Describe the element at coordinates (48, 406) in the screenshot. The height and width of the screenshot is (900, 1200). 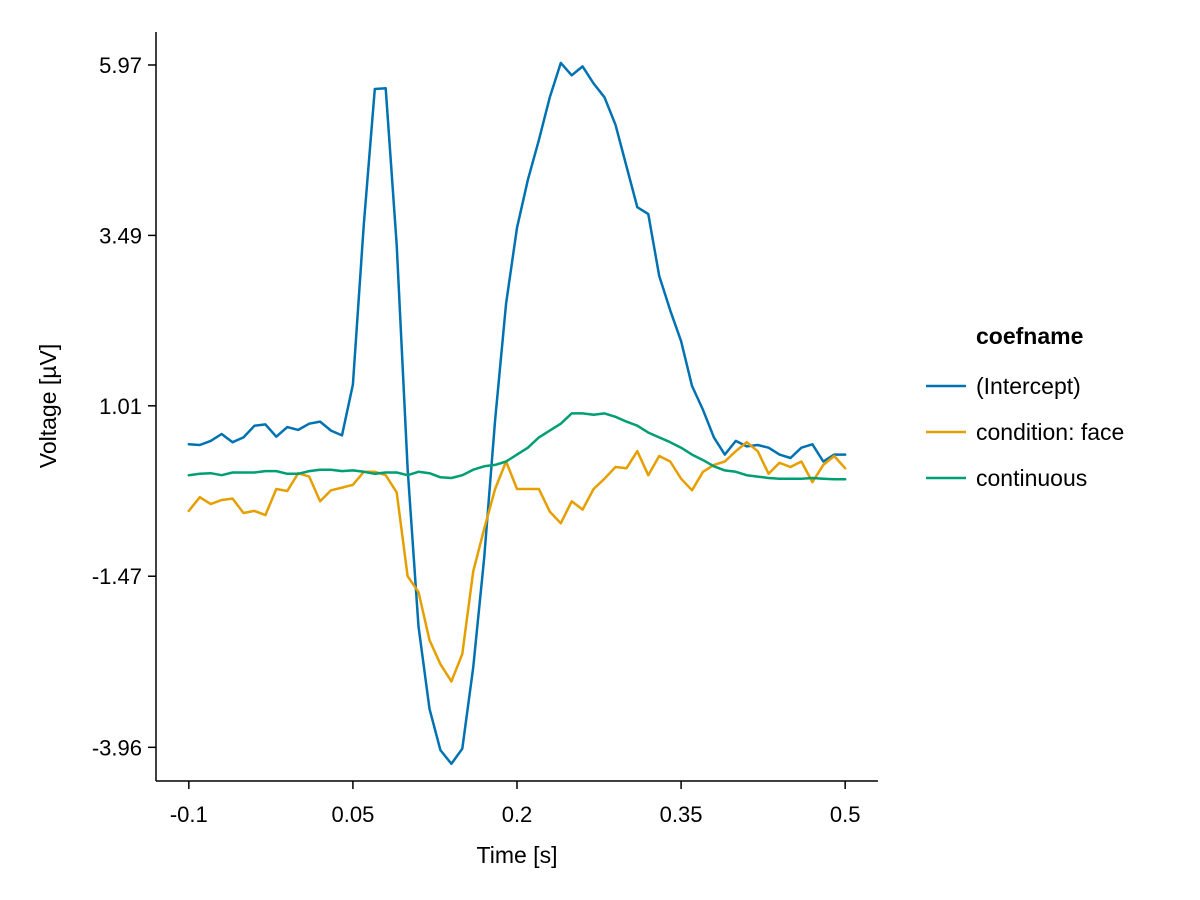
I see `y-axis-title: Voltage [µV]` at that location.